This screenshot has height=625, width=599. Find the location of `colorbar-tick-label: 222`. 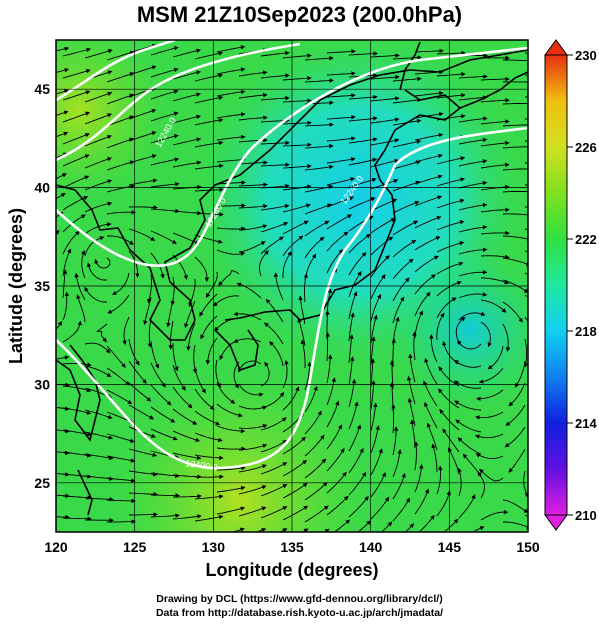

colorbar-tick-label: 222 is located at coordinates (586, 239).